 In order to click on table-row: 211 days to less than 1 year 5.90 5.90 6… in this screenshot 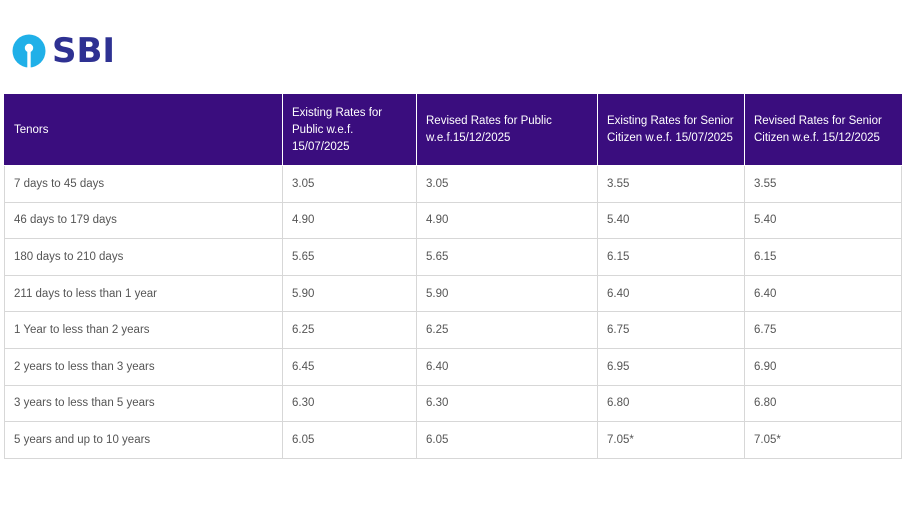, I will do `click(453, 293)`.